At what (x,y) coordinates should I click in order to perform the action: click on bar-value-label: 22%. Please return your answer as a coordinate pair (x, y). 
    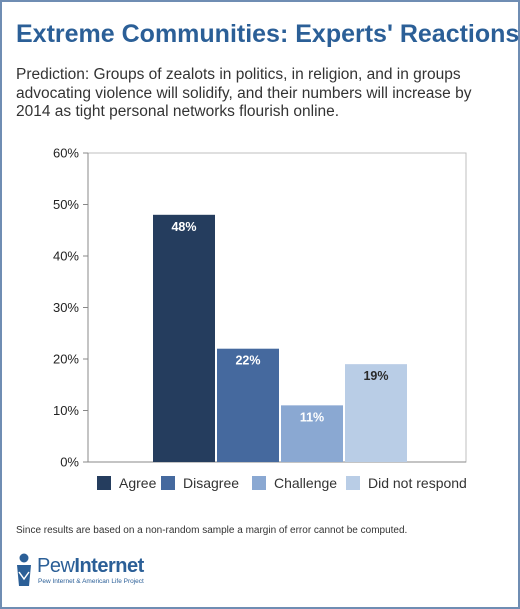
    Looking at the image, I should click on (247, 361).